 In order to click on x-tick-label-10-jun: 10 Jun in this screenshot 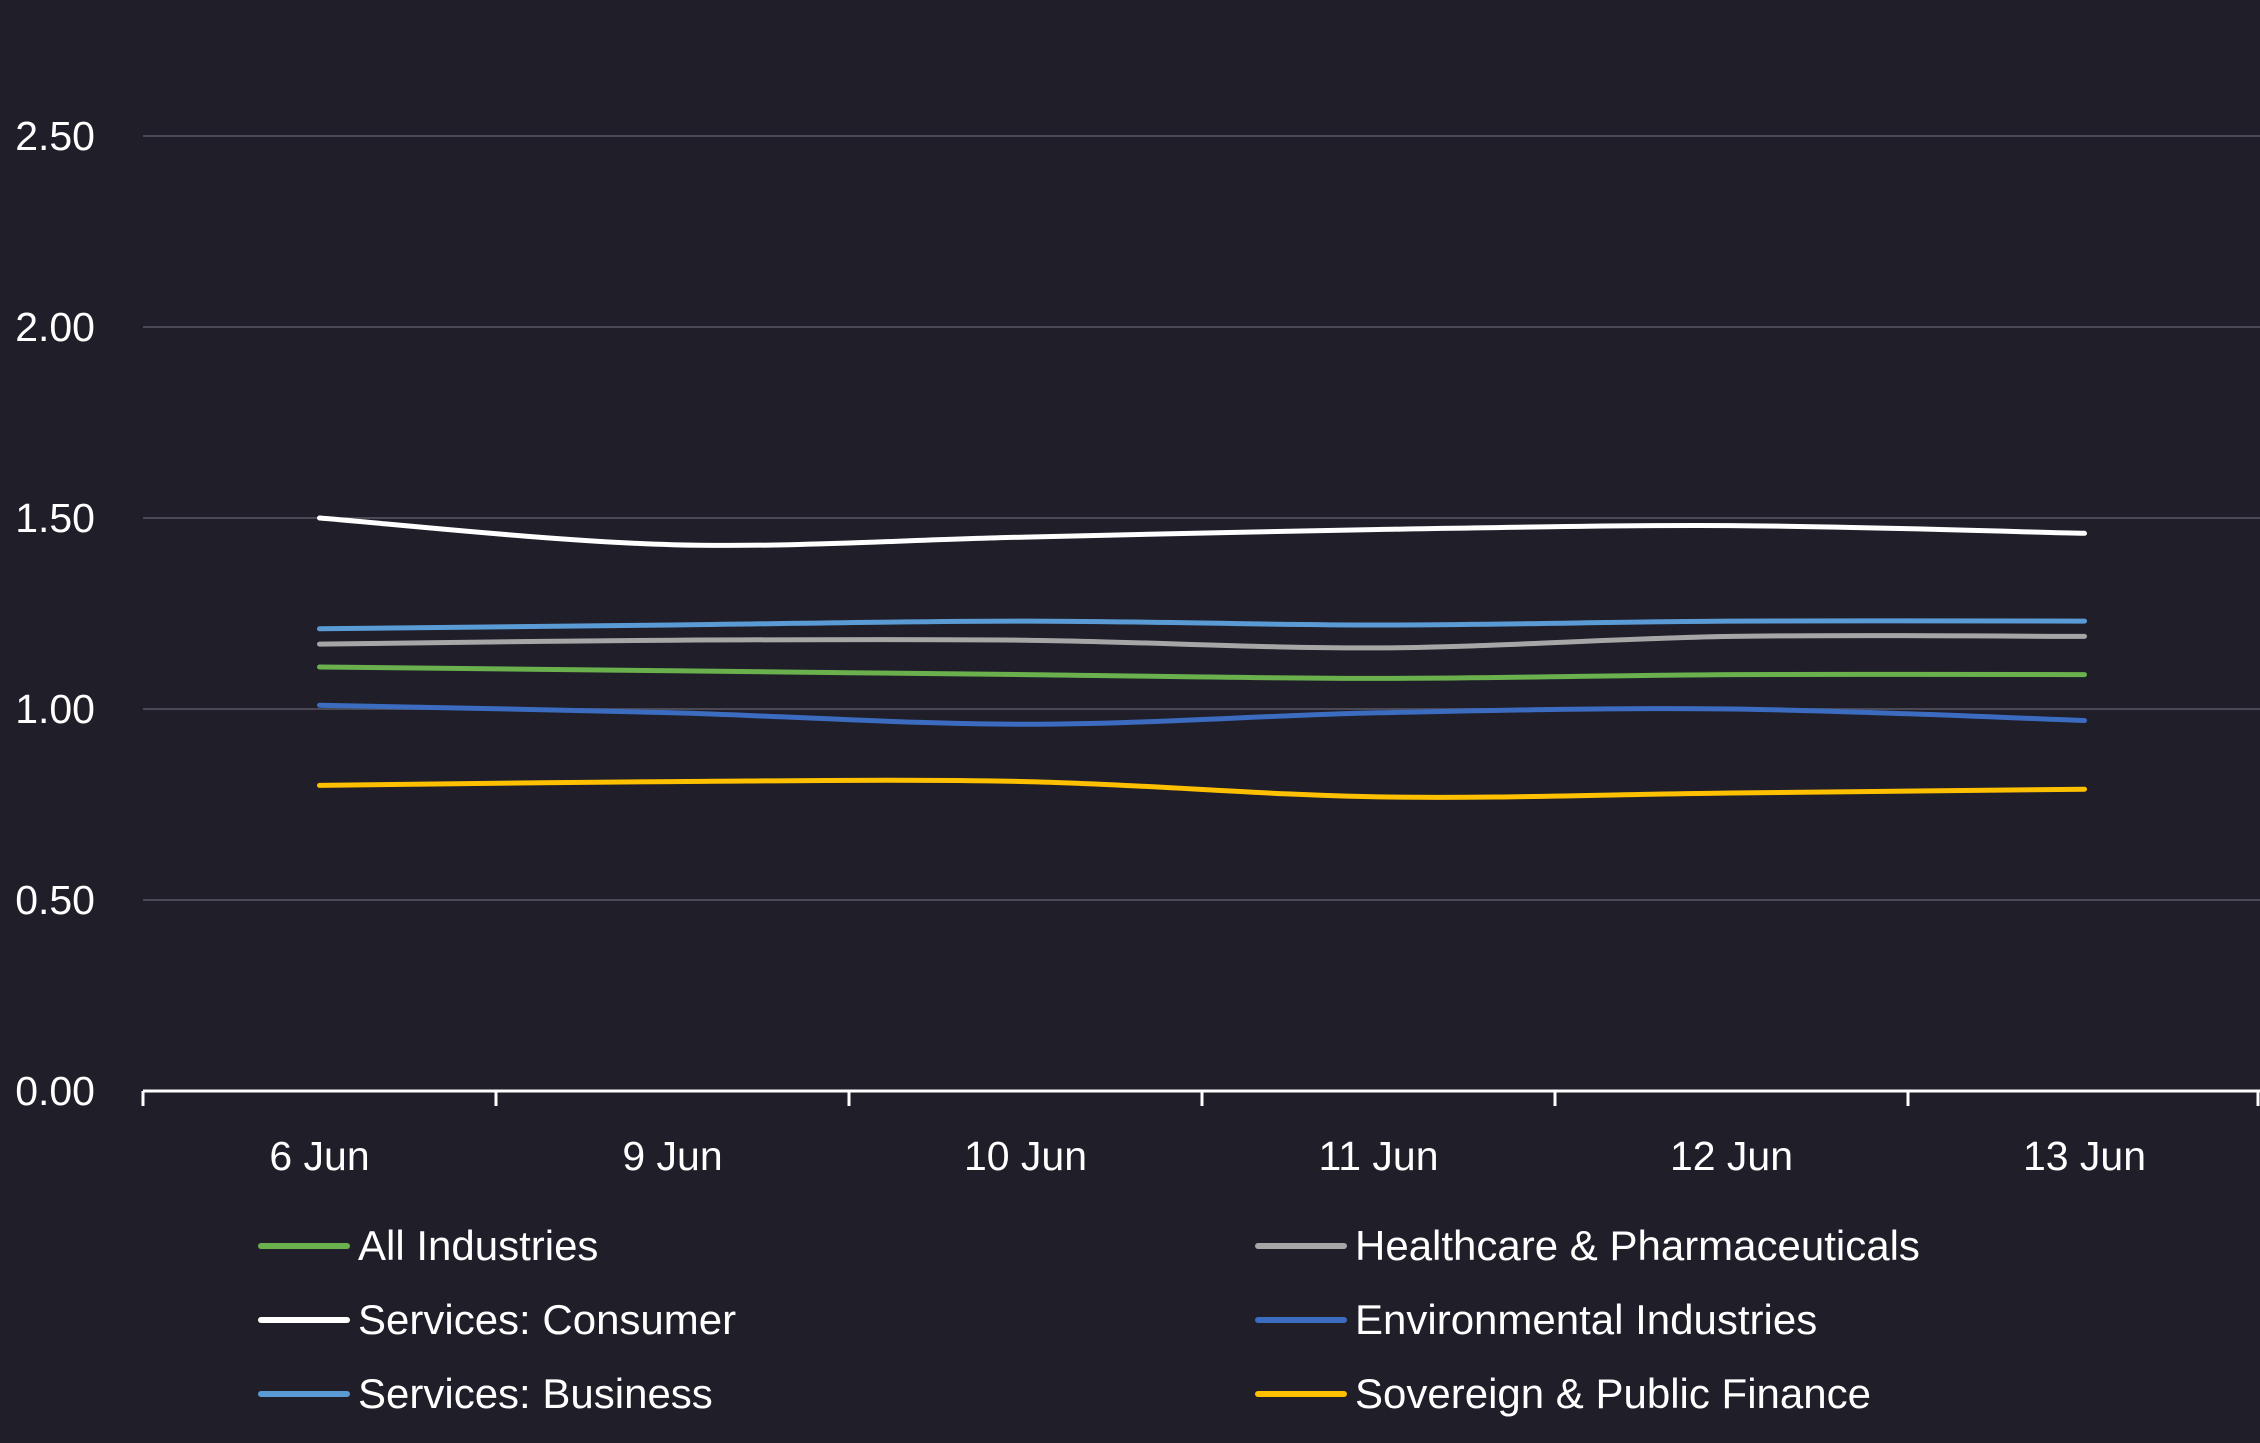, I will do `click(1025, 1156)`.